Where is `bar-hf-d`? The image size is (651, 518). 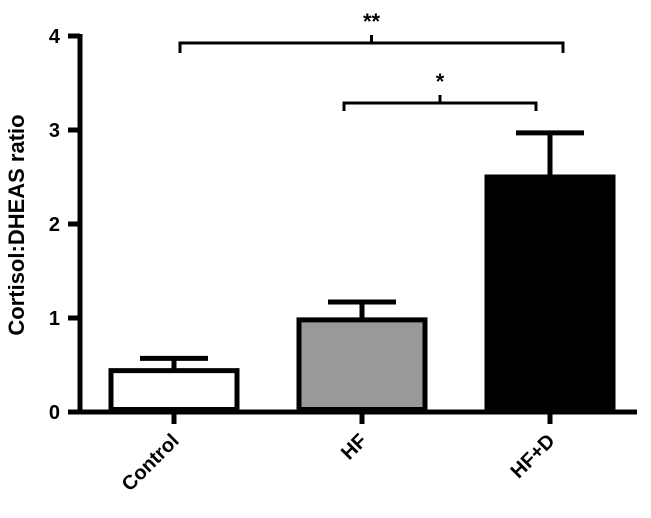 bar-hf-d is located at coordinates (550, 293).